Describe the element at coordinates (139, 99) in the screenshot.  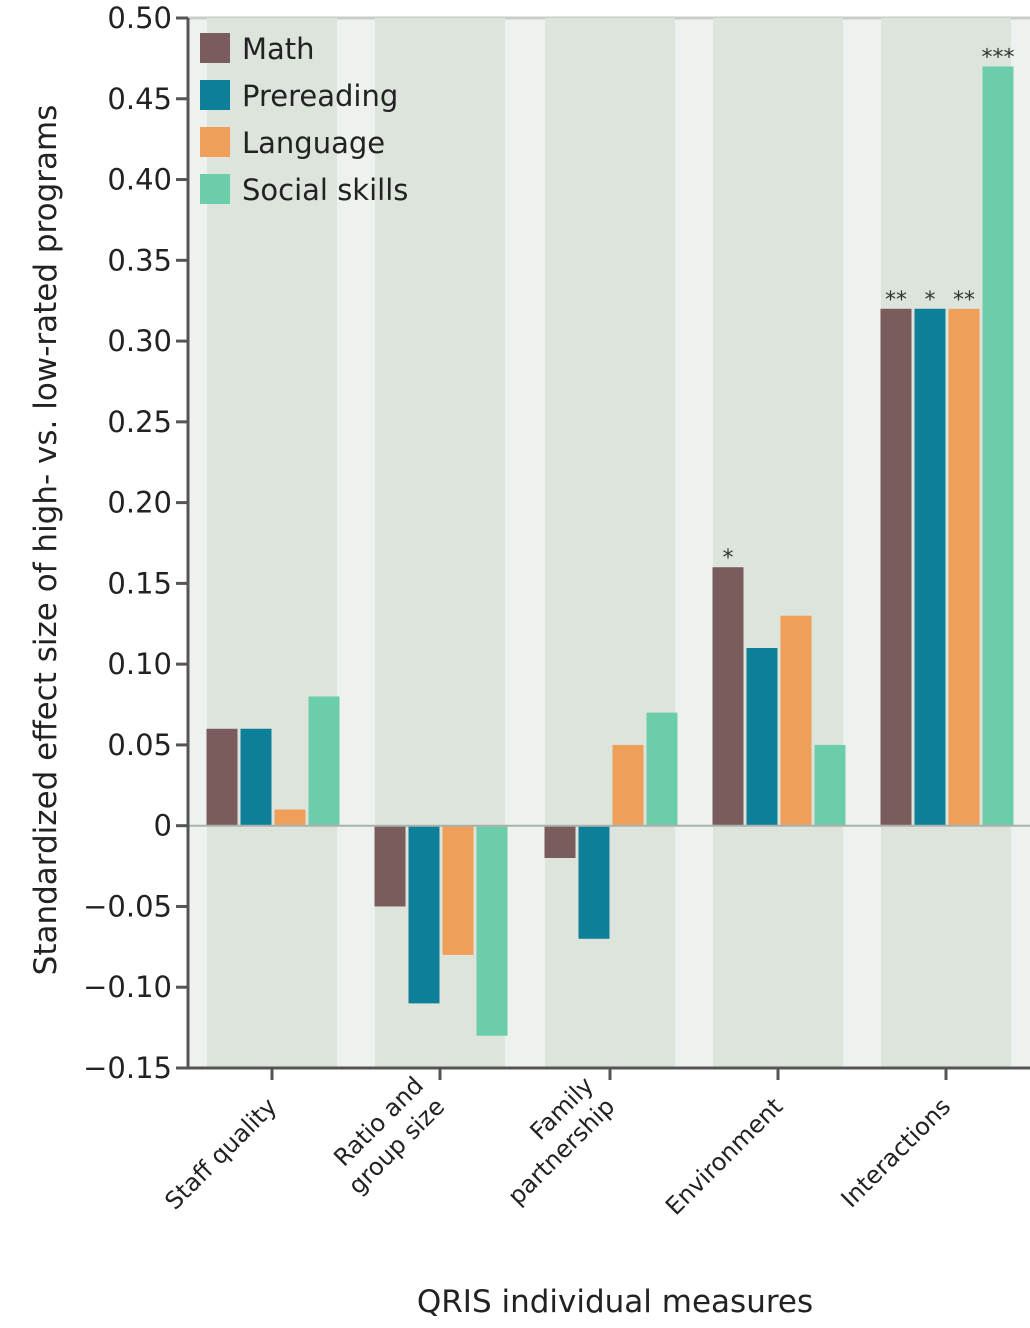
I see `y-tick-label: 0.45` at that location.